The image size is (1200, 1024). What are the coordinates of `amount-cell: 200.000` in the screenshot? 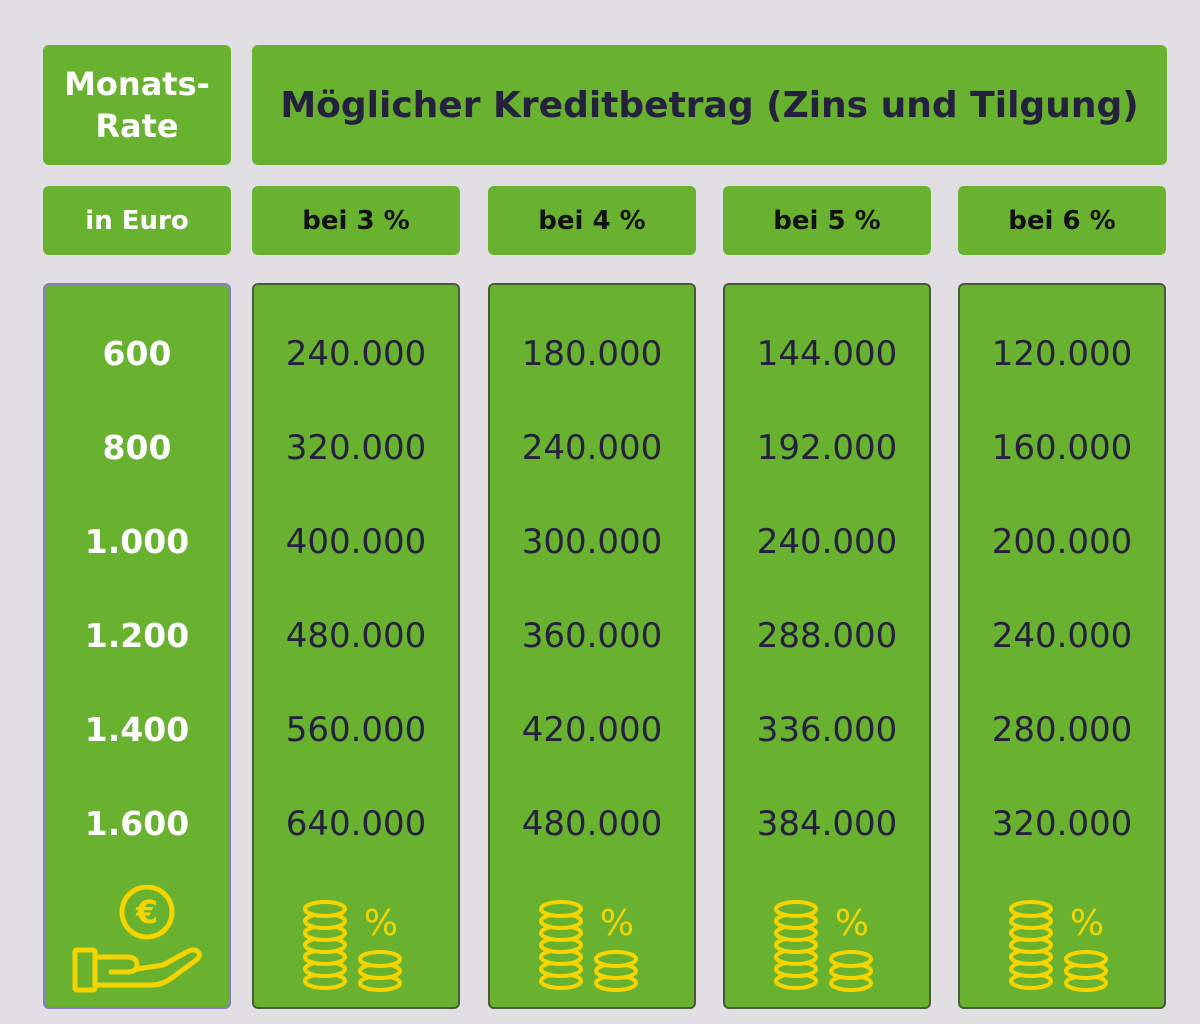 It's located at (1062, 542).